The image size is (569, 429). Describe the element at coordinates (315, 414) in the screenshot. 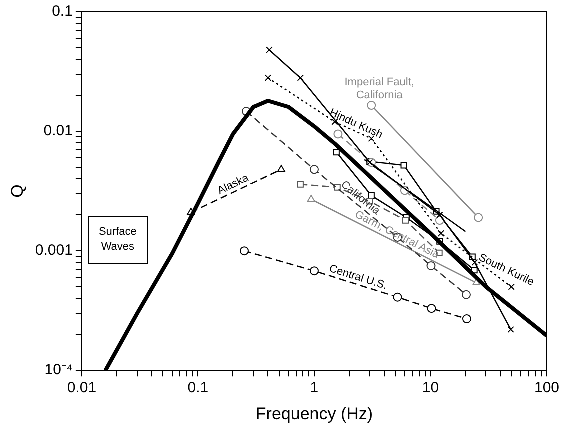

I see `x-axis-title: Frequency (Hz)` at that location.